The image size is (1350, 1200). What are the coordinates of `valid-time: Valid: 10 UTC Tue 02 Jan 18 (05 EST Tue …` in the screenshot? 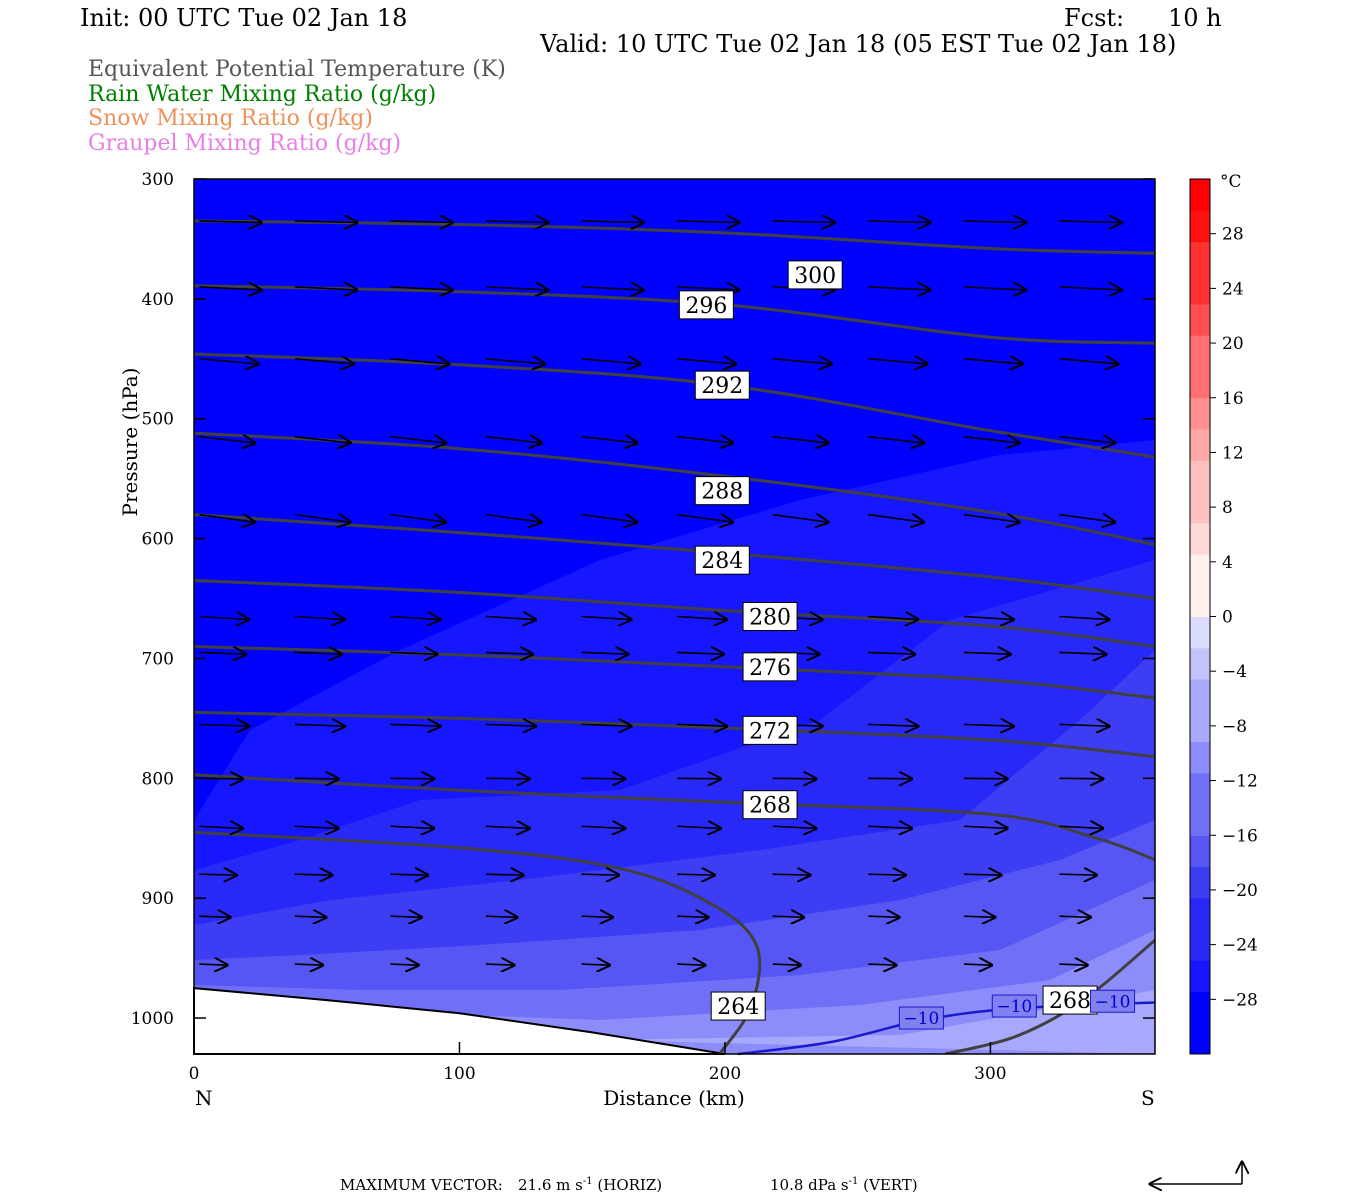 It's located at (858, 44).